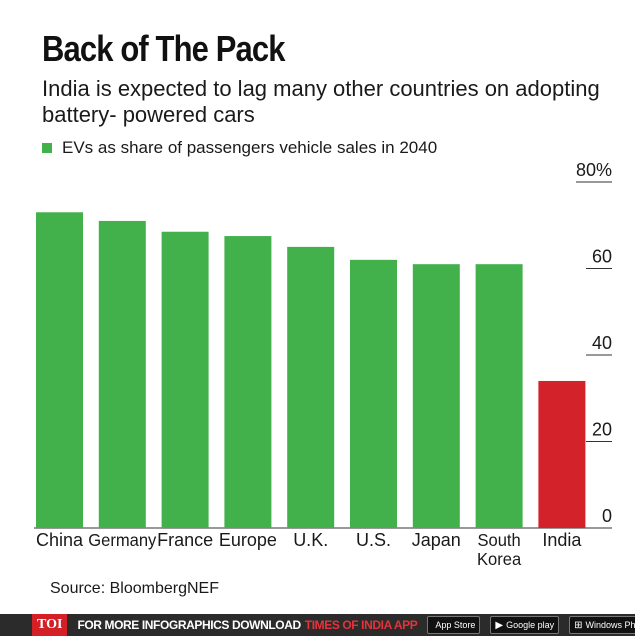  Describe the element at coordinates (499, 625) in the screenshot. I see `play-icon: ▶` at that location.